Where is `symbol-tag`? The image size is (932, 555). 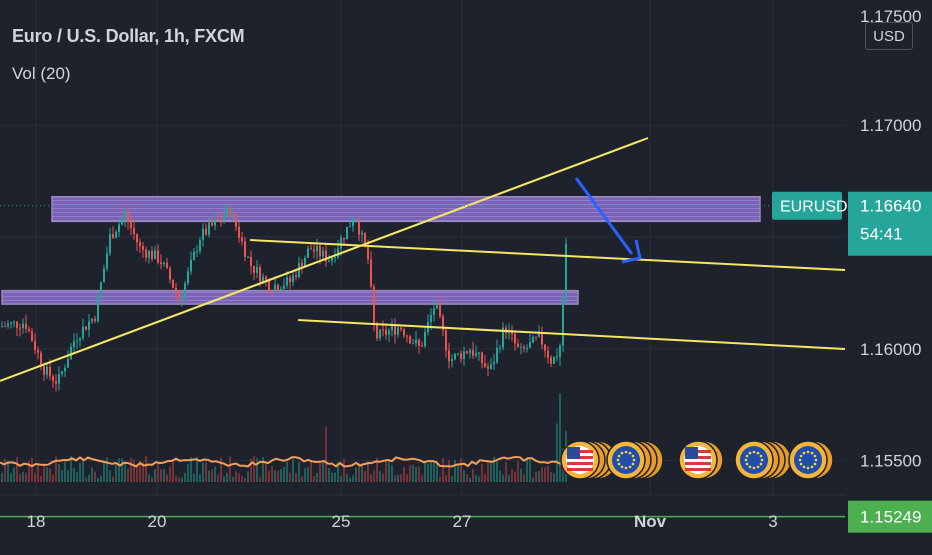 symbol-tag is located at coordinates (807, 205).